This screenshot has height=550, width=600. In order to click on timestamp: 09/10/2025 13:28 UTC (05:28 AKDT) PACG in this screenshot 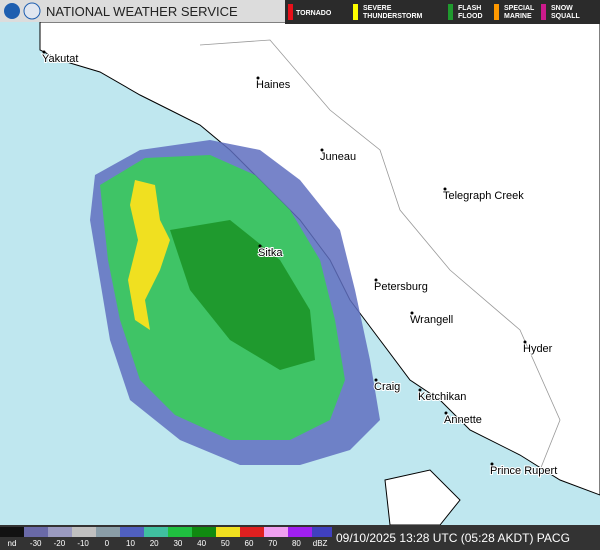, I will do `click(453, 538)`.